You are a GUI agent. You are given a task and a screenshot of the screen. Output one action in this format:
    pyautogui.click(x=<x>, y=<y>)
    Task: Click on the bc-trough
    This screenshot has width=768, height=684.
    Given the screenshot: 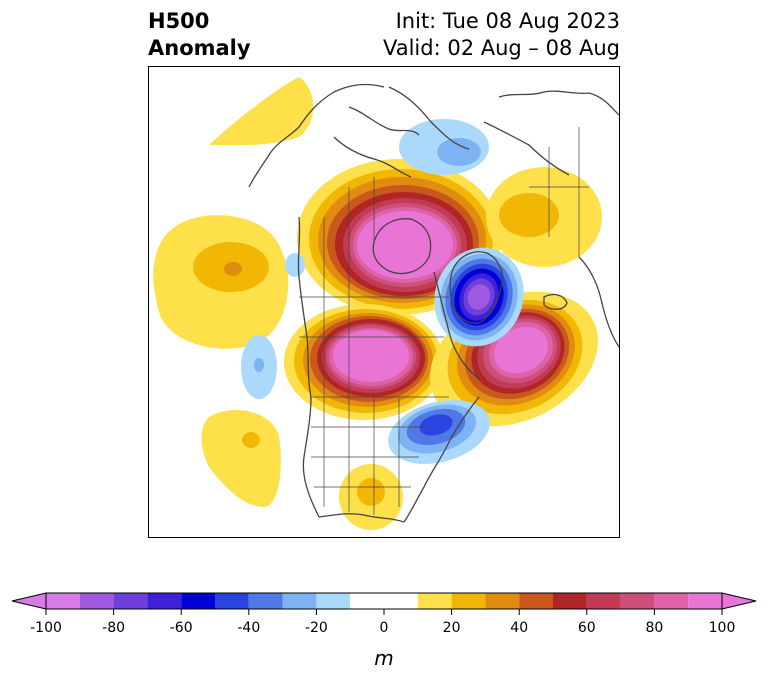 What is the action you would take?
    pyautogui.click(x=295, y=265)
    